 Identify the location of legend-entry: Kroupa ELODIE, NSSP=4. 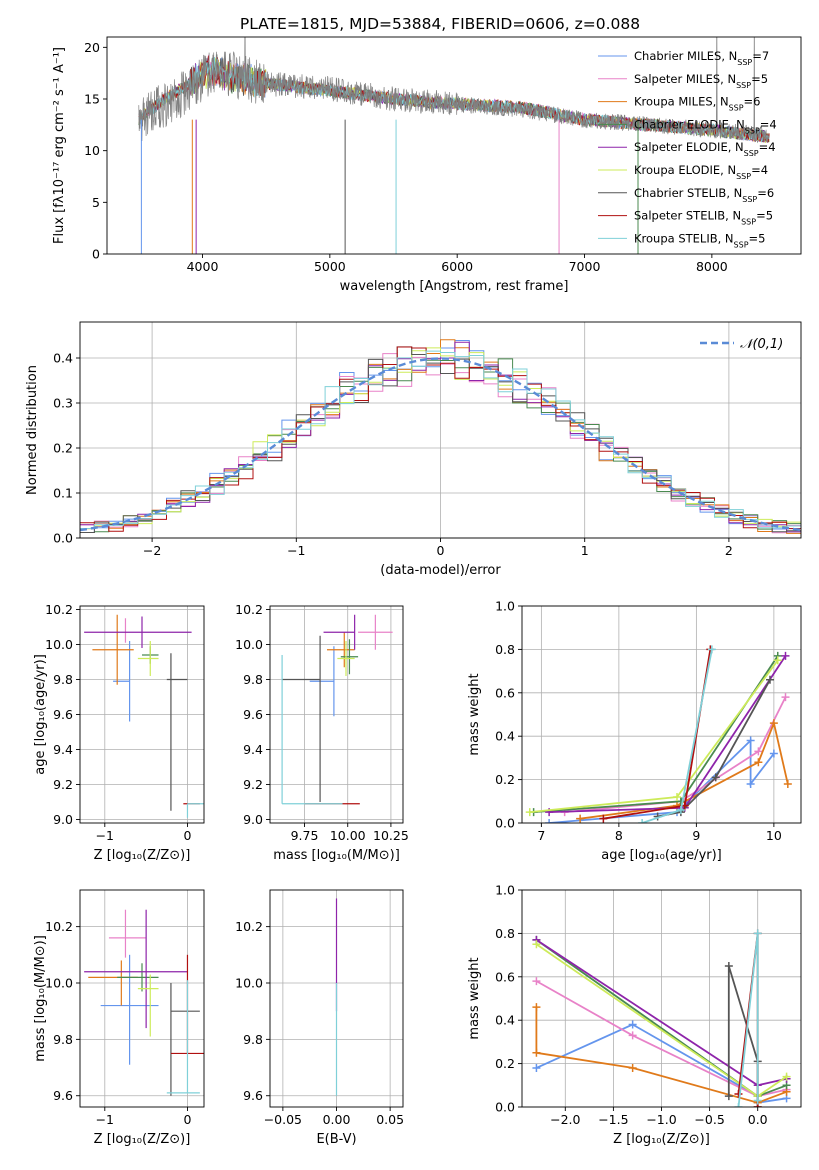
(701, 172).